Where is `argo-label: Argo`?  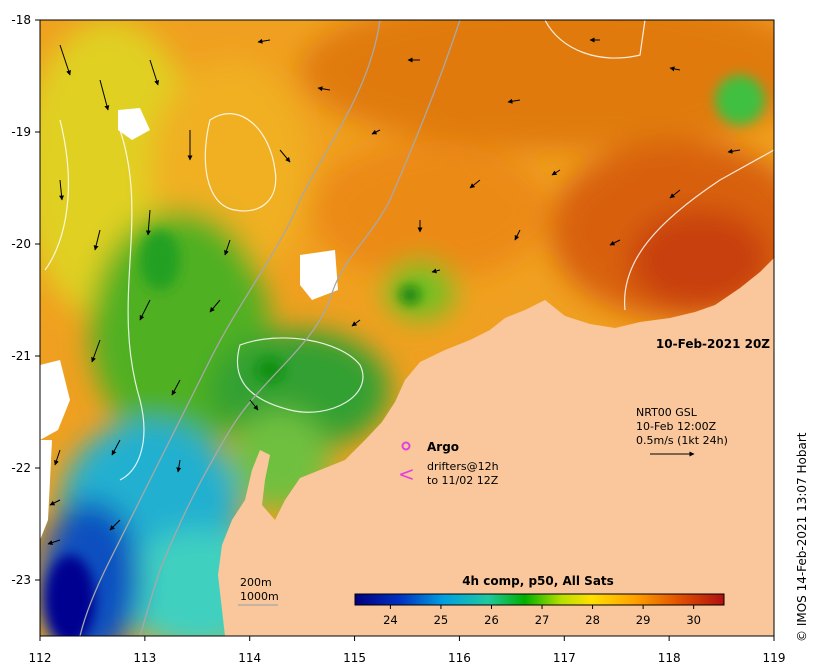
argo-label: Argo is located at coordinates (443, 447).